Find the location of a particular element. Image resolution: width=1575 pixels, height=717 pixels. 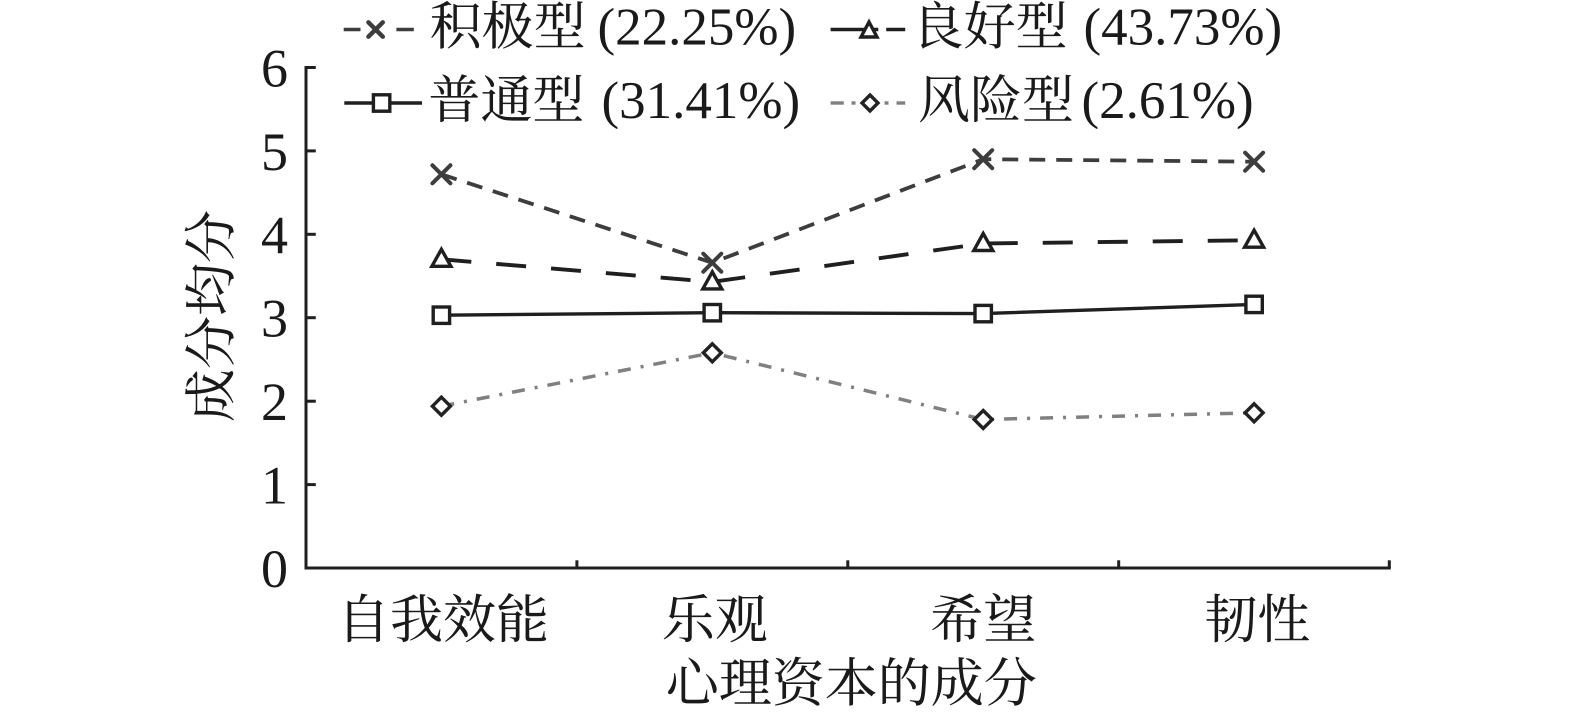

svg-text: 2 is located at coordinates (274, 402).